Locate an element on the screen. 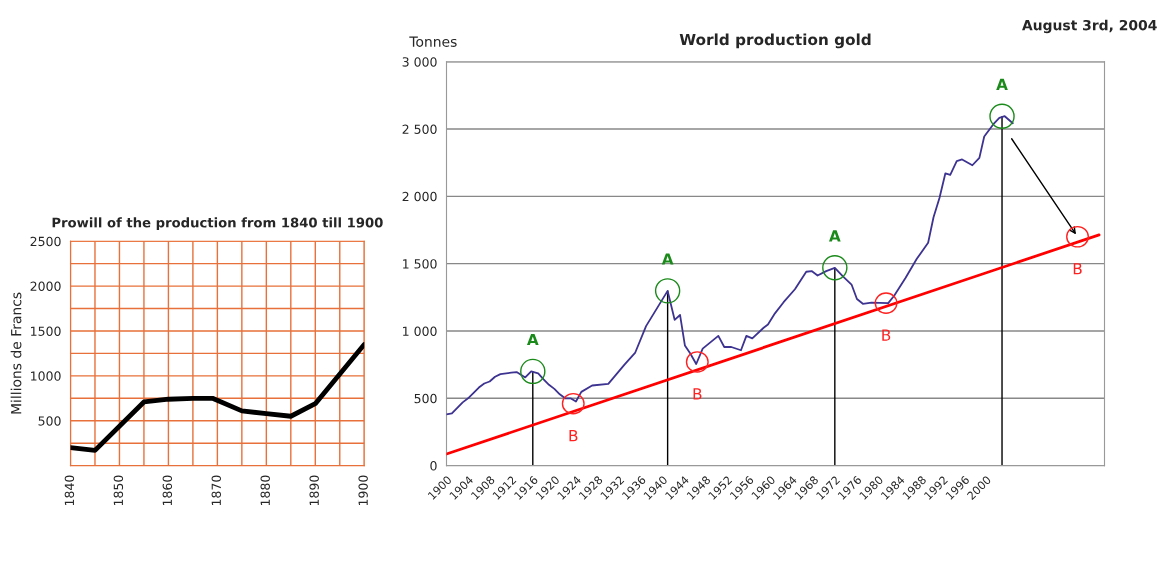  x-tick-label: 1840 is located at coordinates (69, 490).